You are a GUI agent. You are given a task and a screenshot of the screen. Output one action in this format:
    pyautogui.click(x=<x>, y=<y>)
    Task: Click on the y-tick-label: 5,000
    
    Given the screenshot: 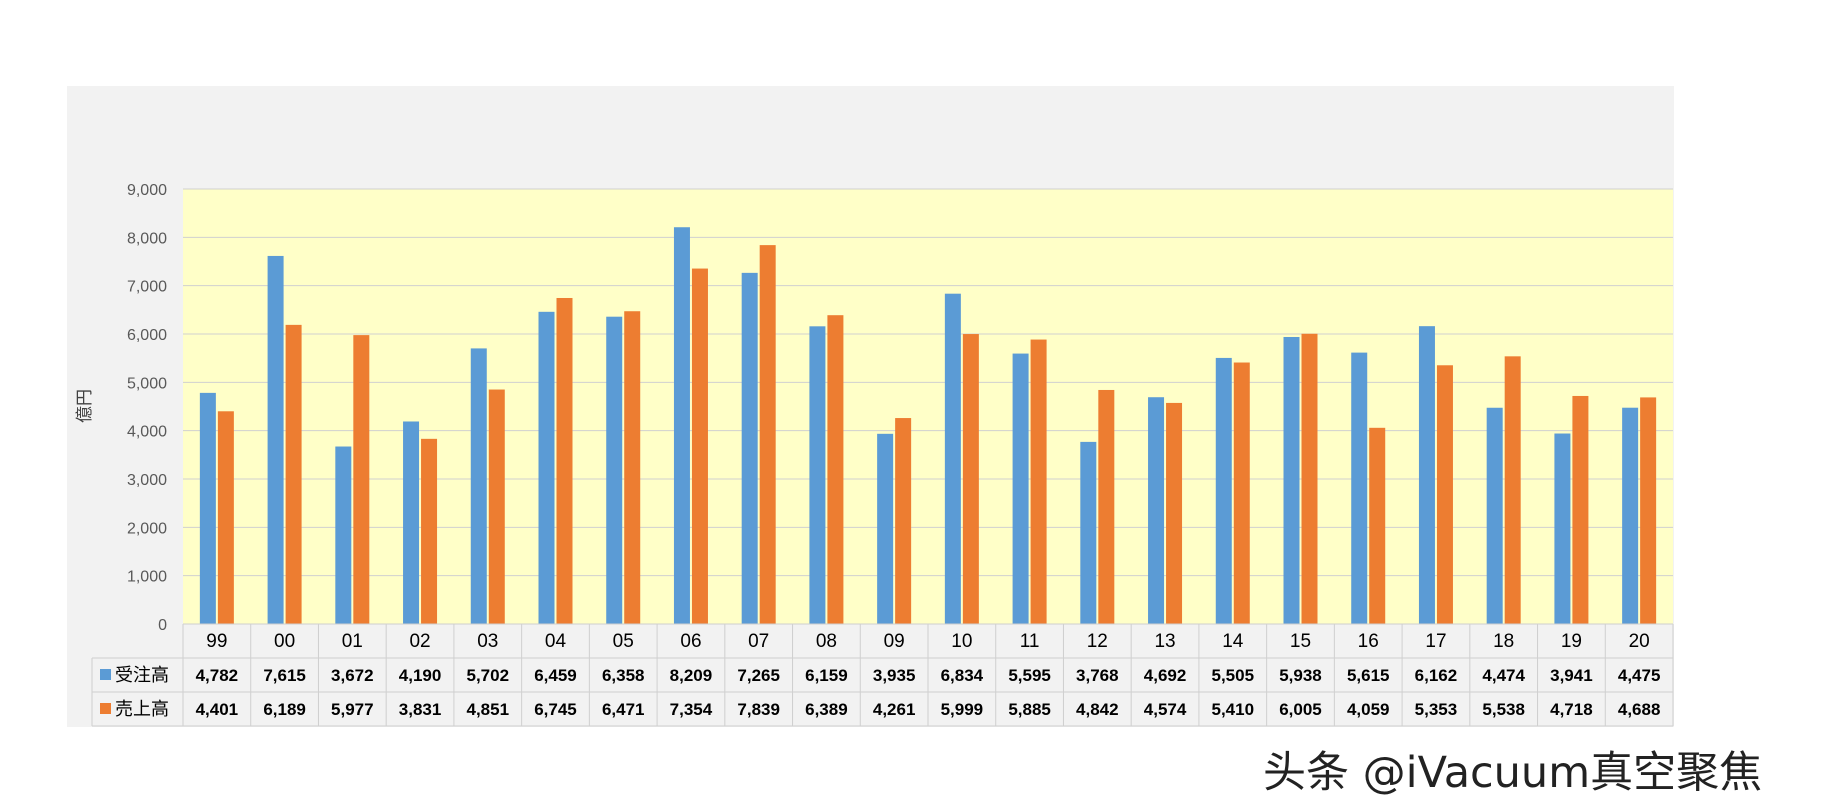 What is the action you would take?
    pyautogui.click(x=147, y=383)
    